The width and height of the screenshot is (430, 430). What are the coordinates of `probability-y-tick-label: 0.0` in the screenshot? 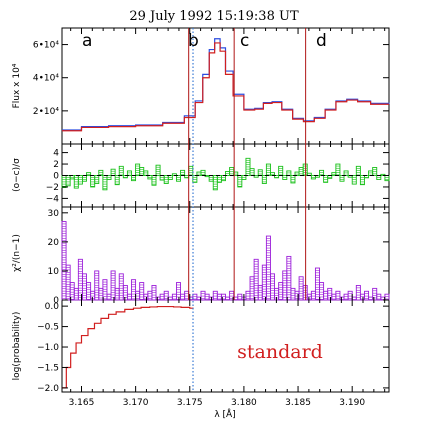 It's located at (52, 307).